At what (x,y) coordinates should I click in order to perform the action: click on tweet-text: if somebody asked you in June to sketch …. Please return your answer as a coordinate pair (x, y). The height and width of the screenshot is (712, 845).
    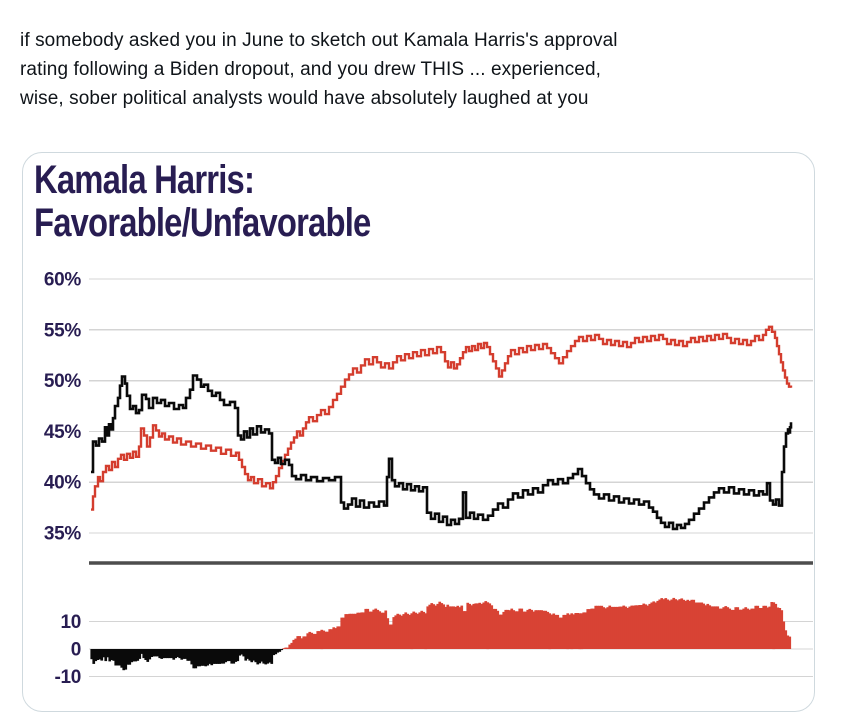
    Looking at the image, I should click on (319, 69).